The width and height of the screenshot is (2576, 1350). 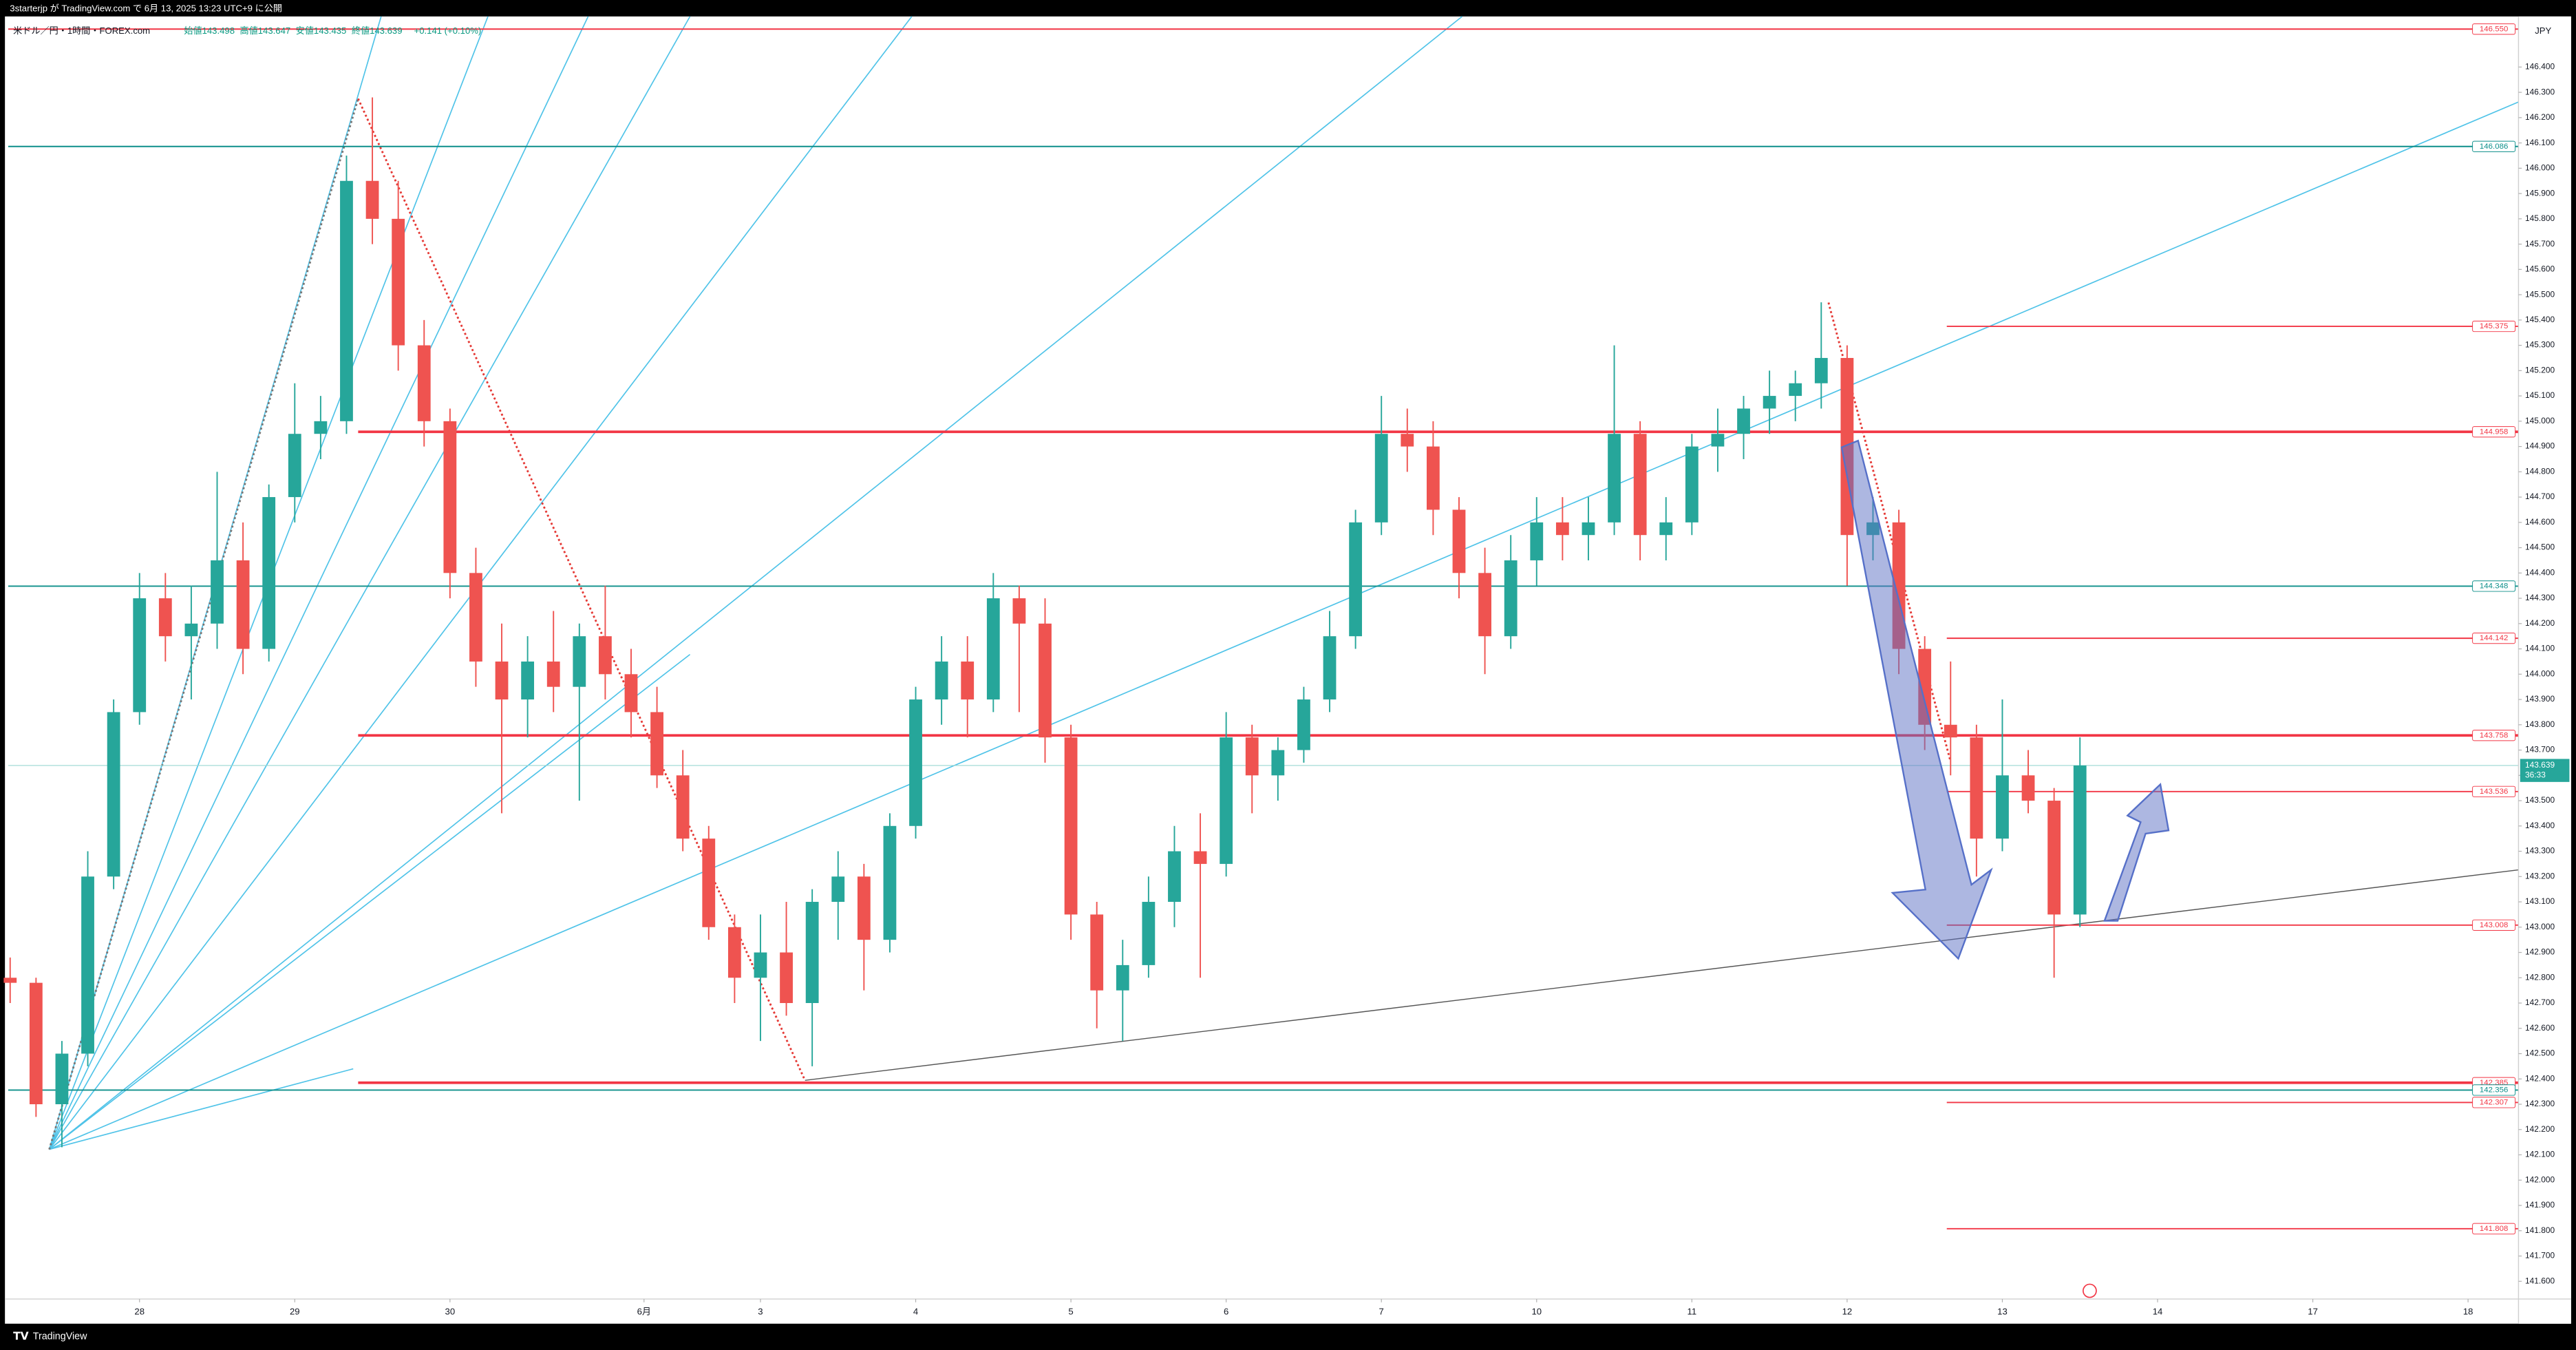 I want to click on price-label: 143.758, so click(x=2494, y=735).